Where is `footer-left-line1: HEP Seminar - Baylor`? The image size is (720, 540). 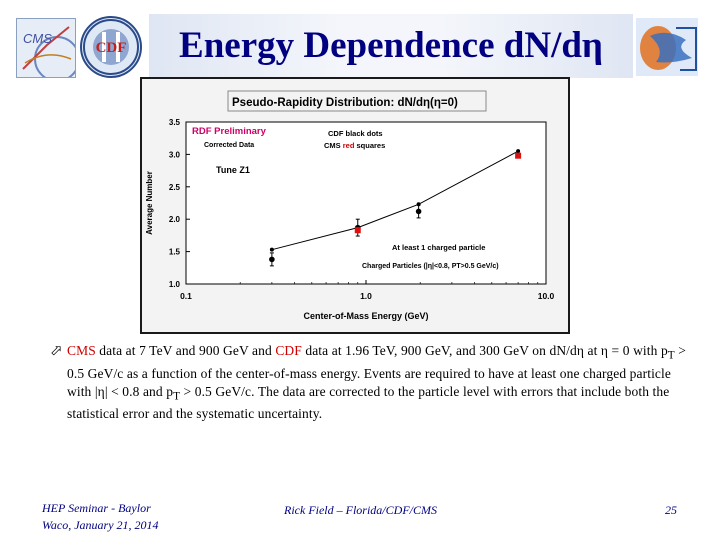
footer-left-line1: HEP Seminar - Baylor is located at coordinates (96, 508).